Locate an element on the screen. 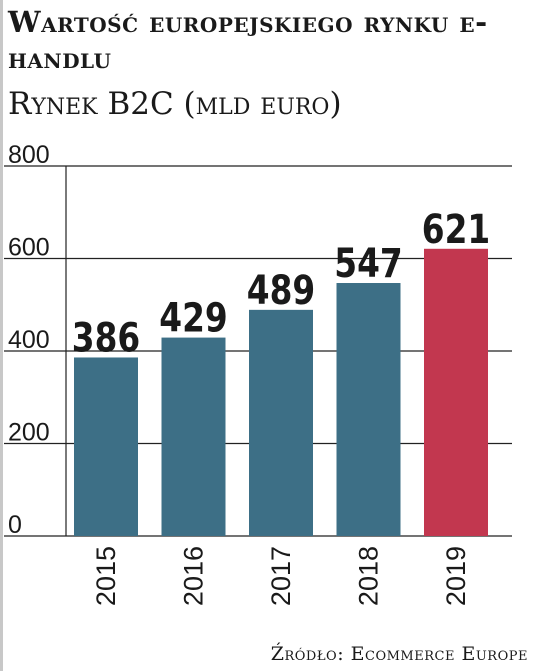 This screenshot has height=671, width=536. y-tick-label: 800 is located at coordinates (29, 155).